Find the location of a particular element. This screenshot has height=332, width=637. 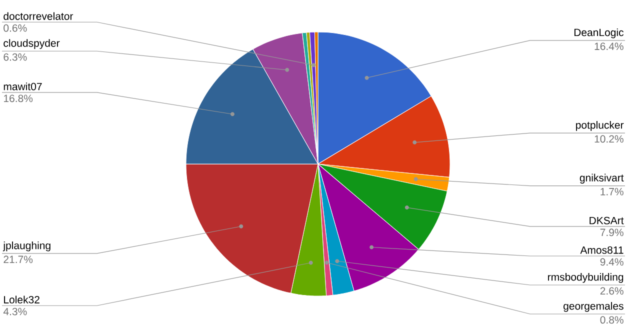

data-label: 10.2% is located at coordinates (609, 139).